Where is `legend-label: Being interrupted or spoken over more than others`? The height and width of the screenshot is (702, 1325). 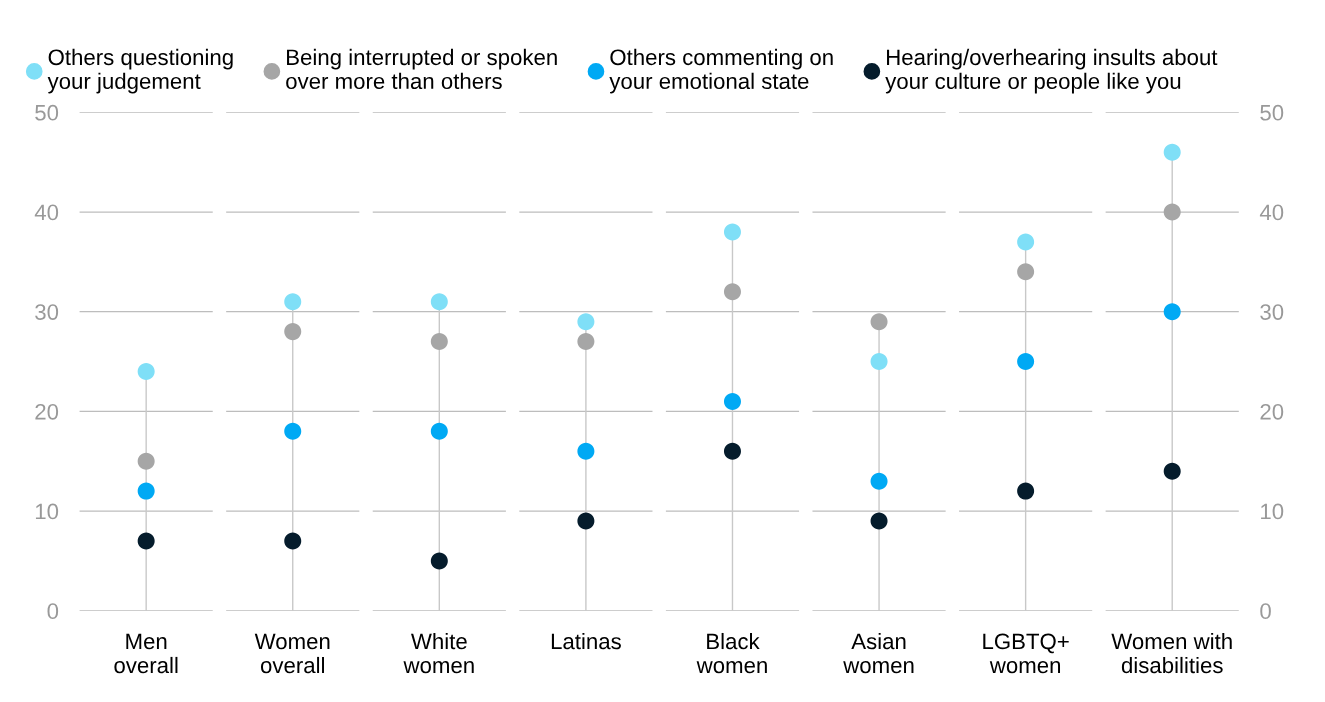
legend-label: Being interrupted or spoken over more than others is located at coordinates (421, 69).